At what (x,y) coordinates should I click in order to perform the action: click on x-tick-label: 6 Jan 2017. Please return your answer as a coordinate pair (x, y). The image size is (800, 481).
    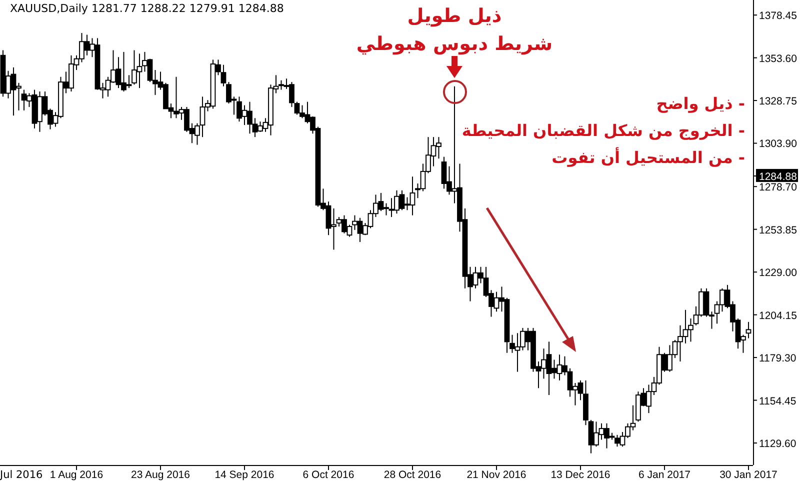
    Looking at the image, I should click on (664, 475).